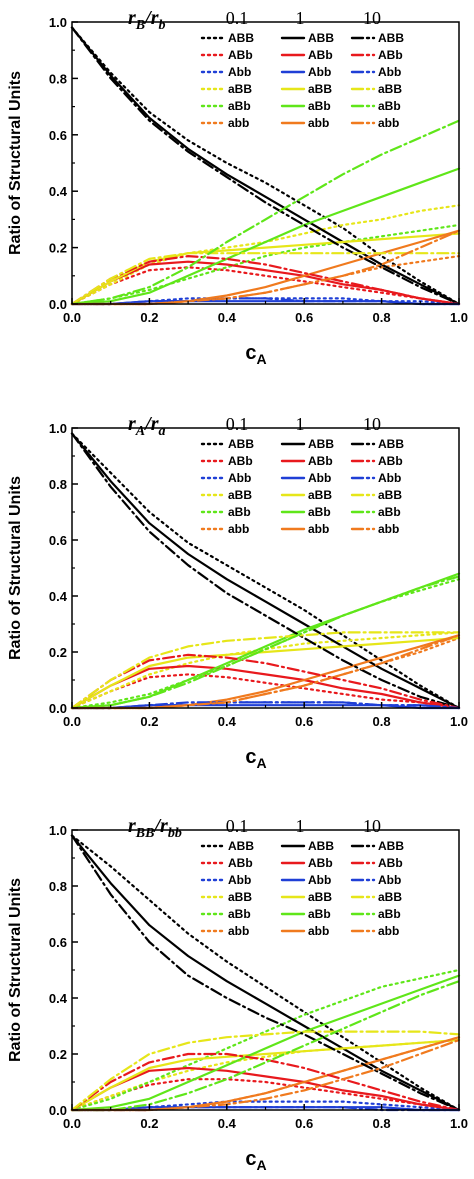  I want to click on x-axis-label-sub: A, so click(262, 763).